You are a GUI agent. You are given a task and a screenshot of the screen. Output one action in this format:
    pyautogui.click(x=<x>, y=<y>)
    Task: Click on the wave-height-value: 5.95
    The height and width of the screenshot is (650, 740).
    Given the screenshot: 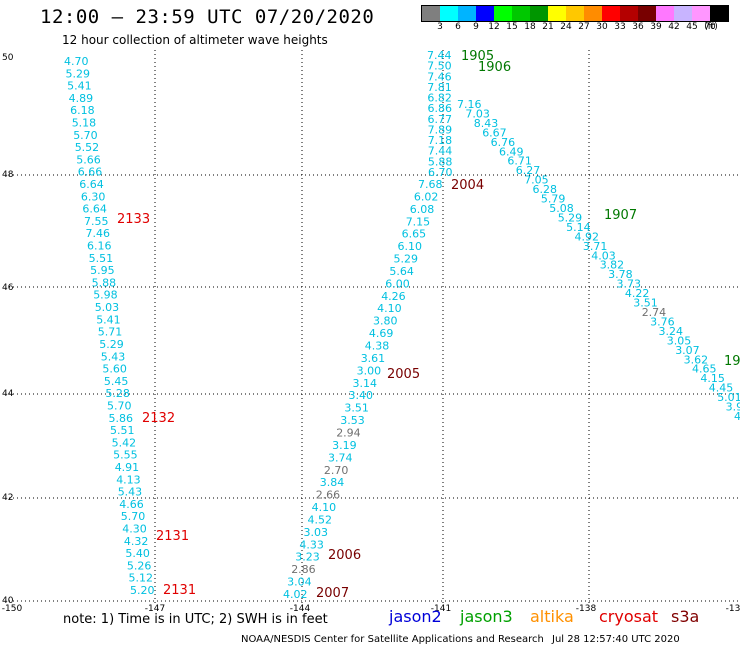 What is the action you would take?
    pyautogui.click(x=102, y=270)
    